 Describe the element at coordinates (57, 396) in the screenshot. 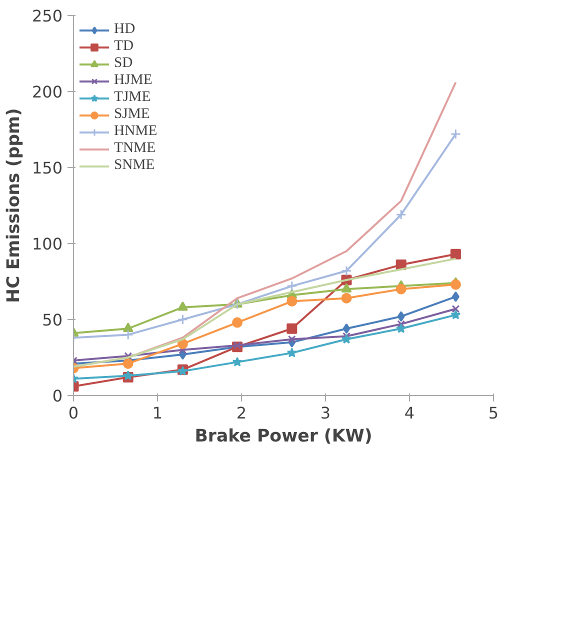

I see `y-tick-label: 0` at that location.